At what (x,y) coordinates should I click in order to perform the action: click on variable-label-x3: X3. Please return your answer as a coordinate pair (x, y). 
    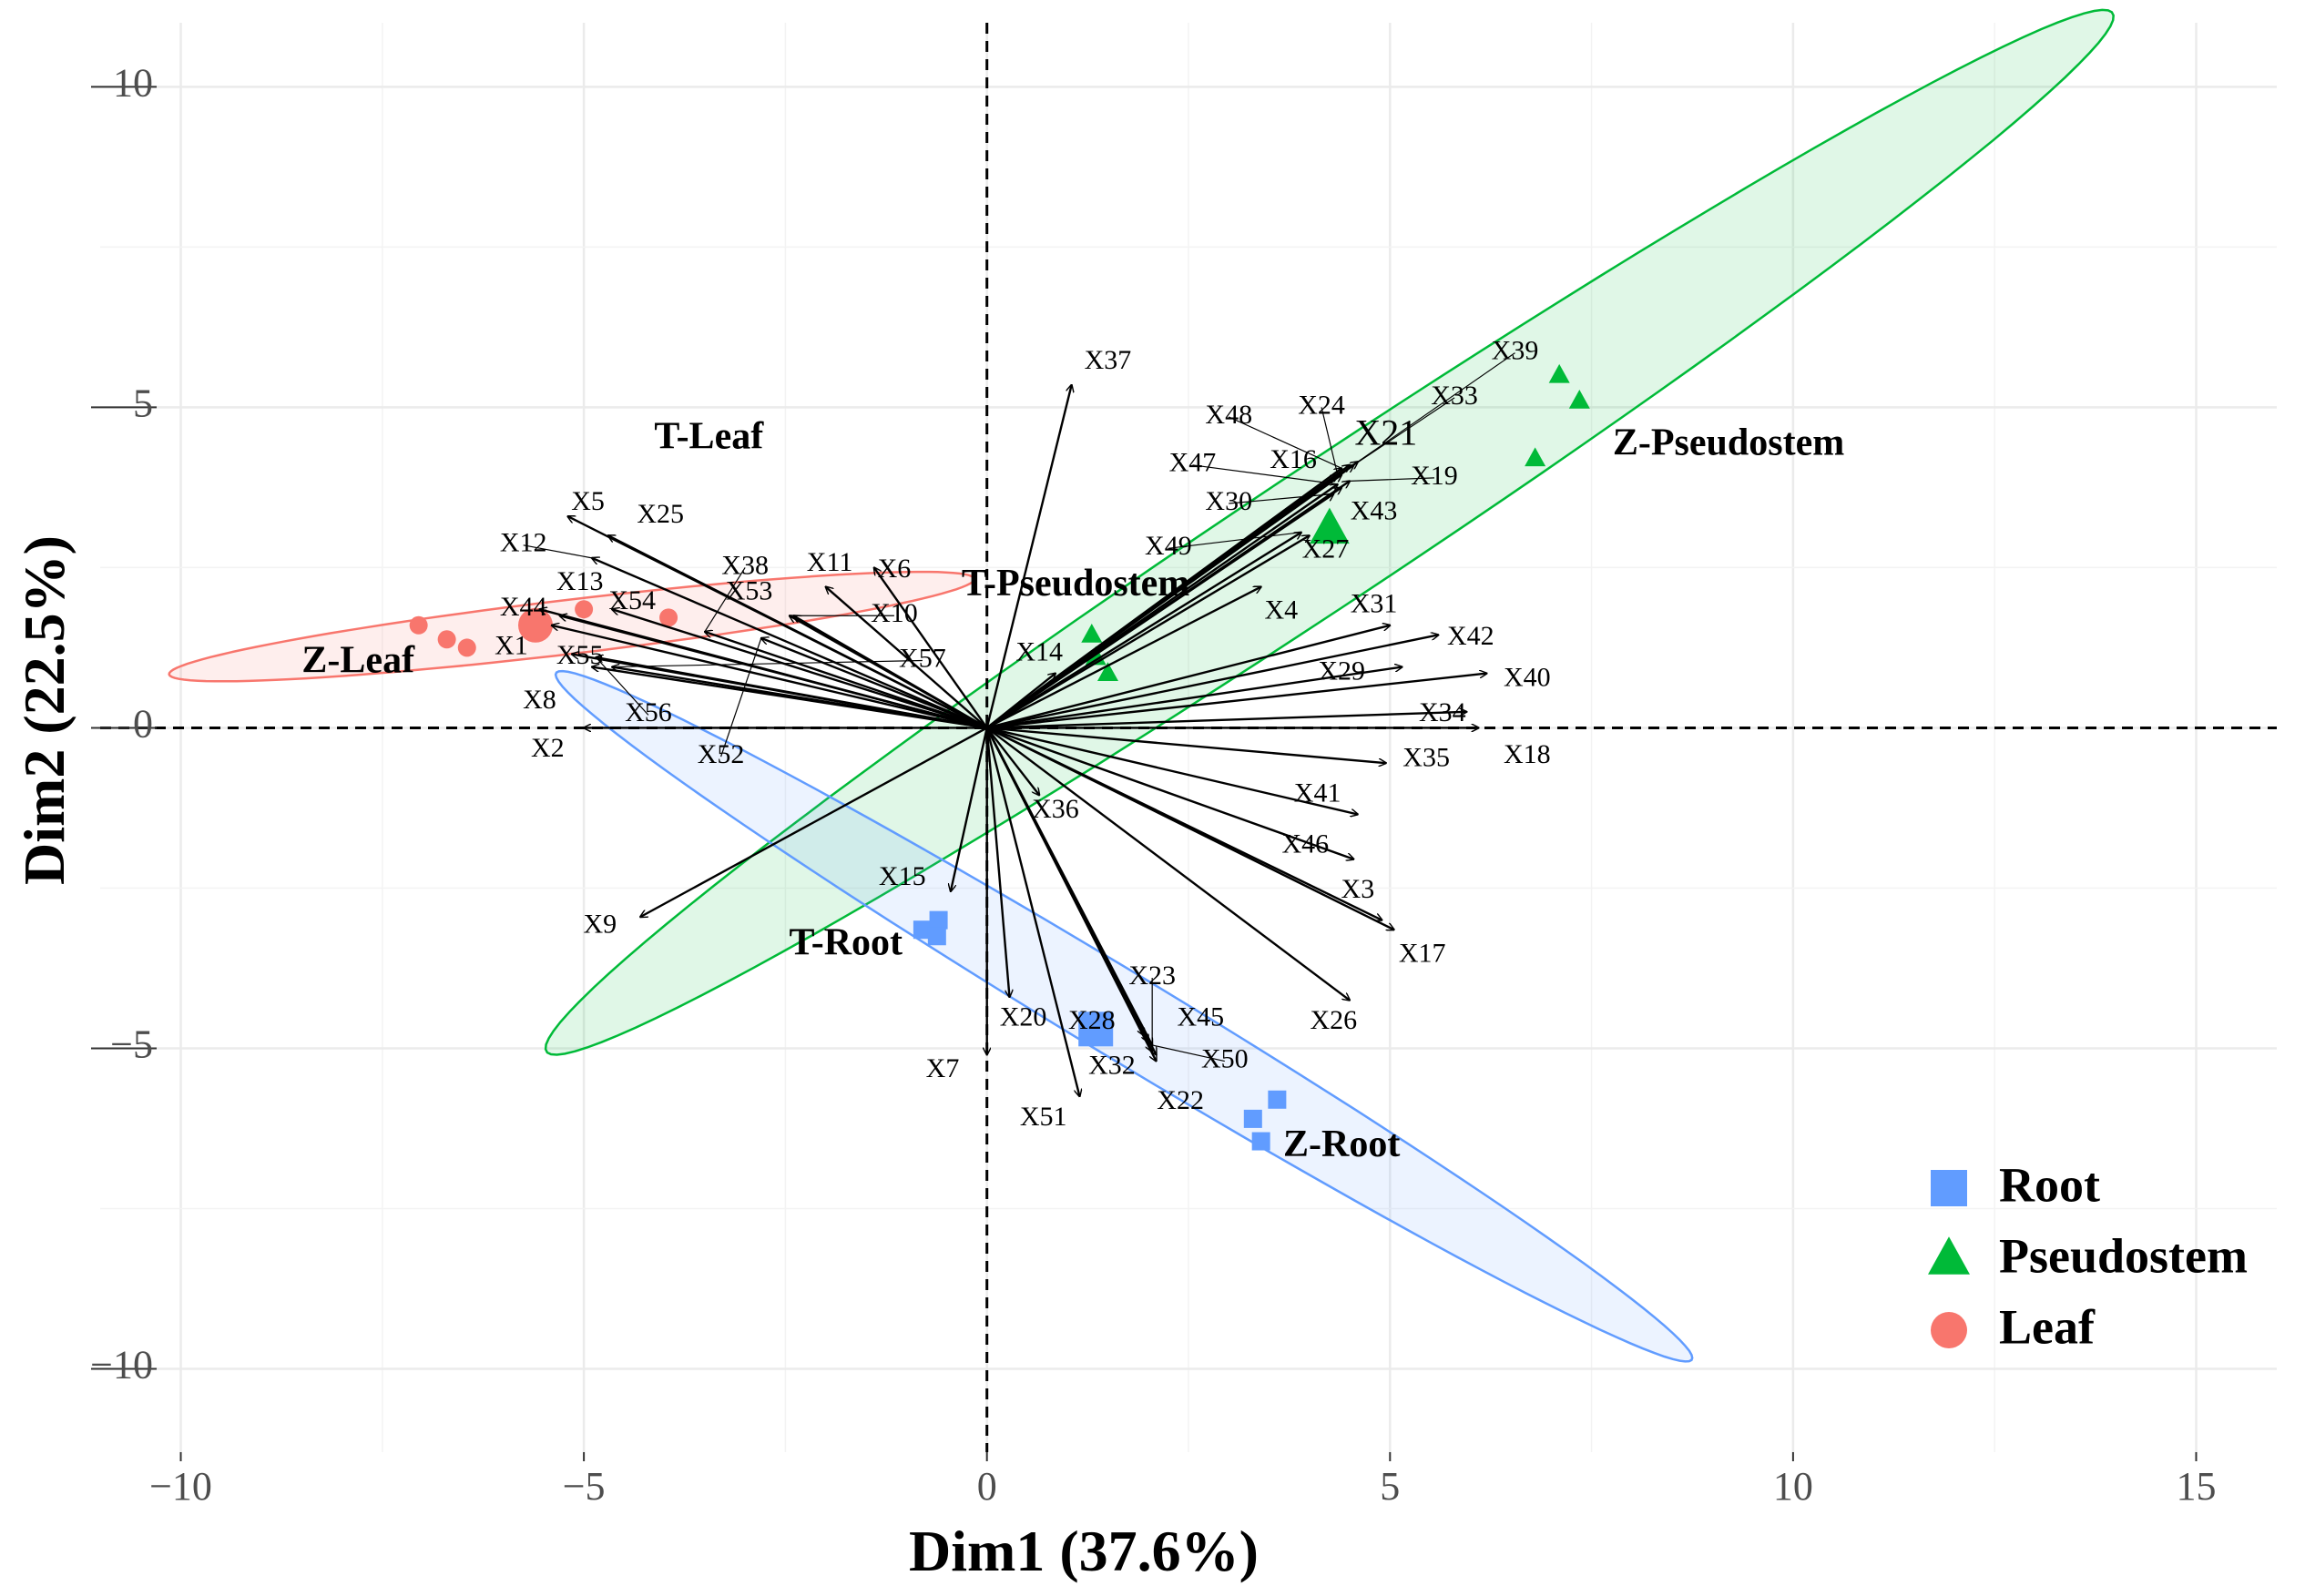
    Looking at the image, I should click on (1358, 889).